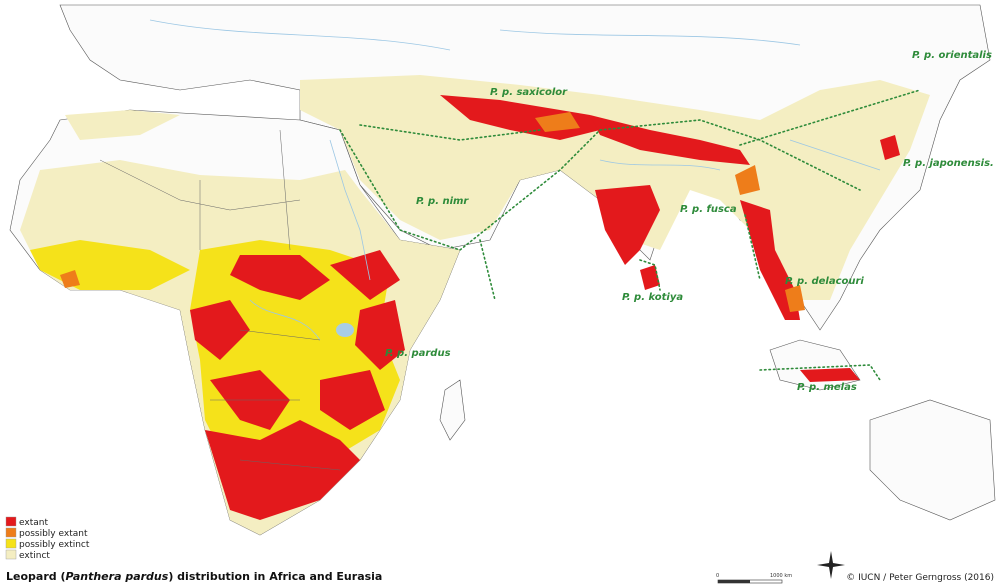  Describe the element at coordinates (54, 545) in the screenshot. I see `legend-label: possibly extinct` at that location.